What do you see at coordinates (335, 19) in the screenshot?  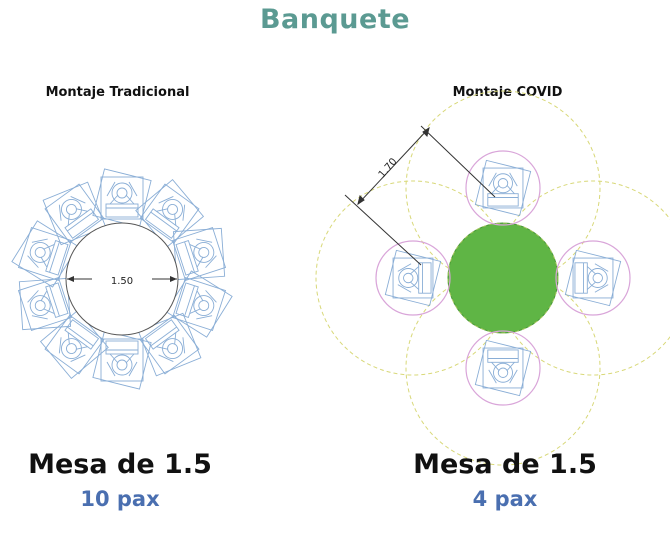 I see `page-title: Banquete` at bounding box center [335, 19].